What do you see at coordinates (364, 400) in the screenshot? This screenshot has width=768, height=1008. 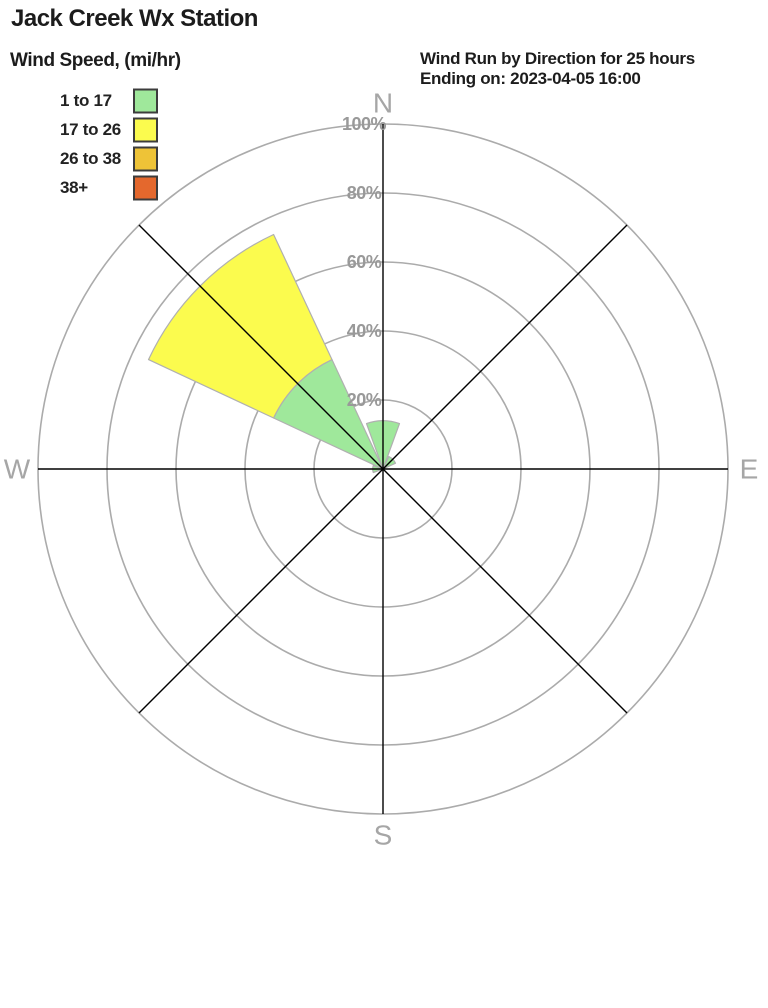 I see `ring-label-20pct: 20%` at bounding box center [364, 400].